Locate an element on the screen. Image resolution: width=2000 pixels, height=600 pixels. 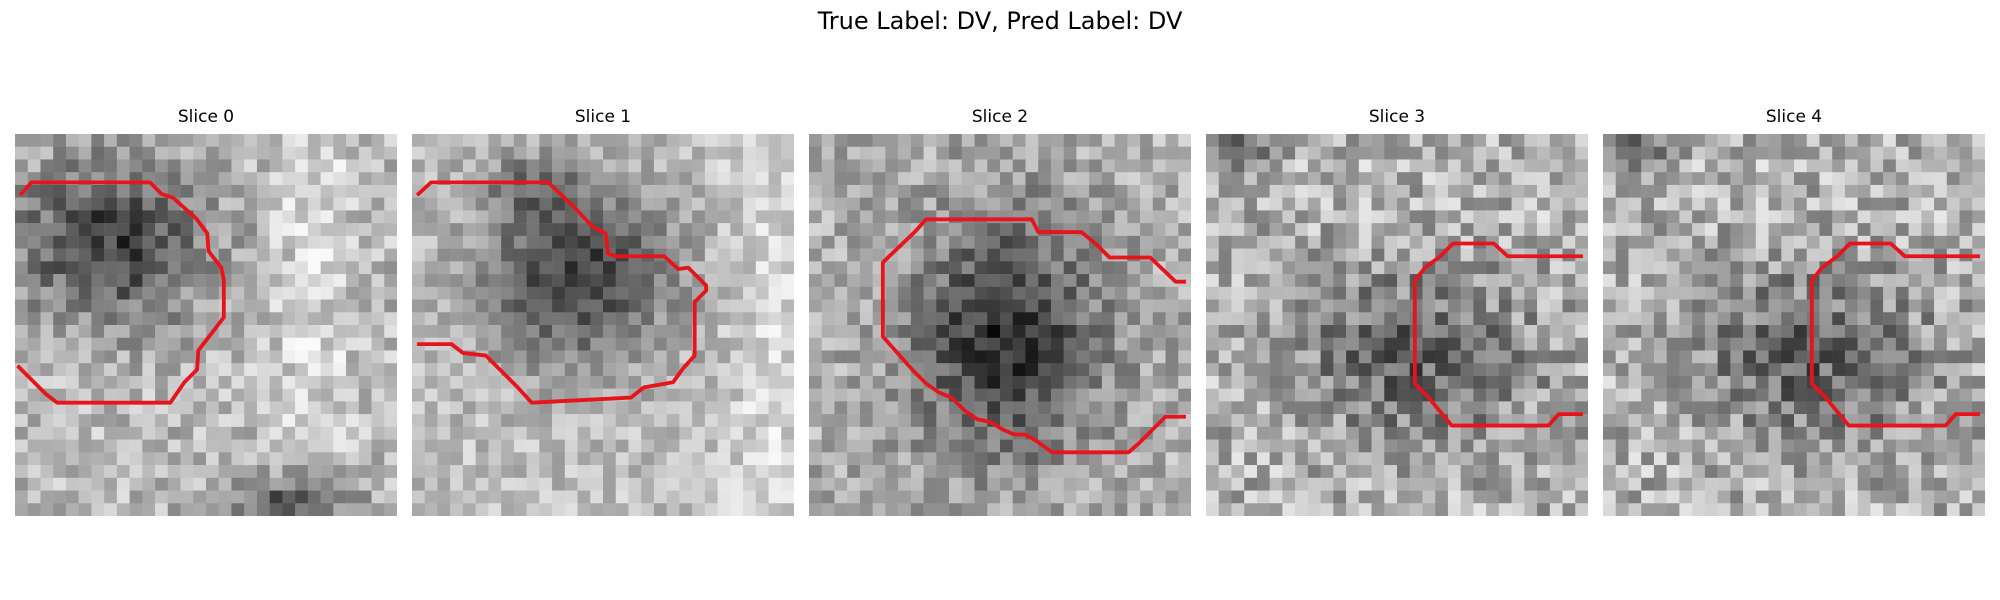
slice-panel-2: Slice 2 is located at coordinates (1000, 311).